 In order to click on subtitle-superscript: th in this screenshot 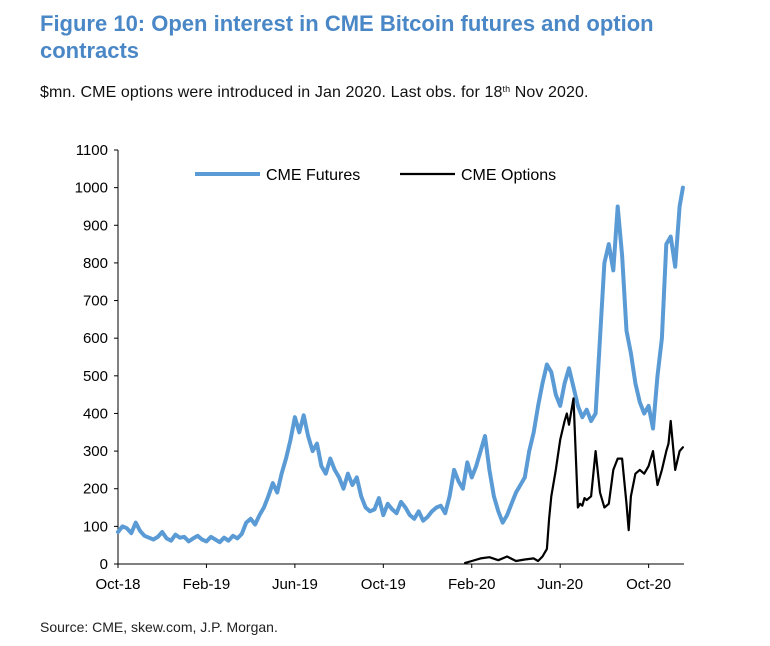, I will do `click(506, 89)`.